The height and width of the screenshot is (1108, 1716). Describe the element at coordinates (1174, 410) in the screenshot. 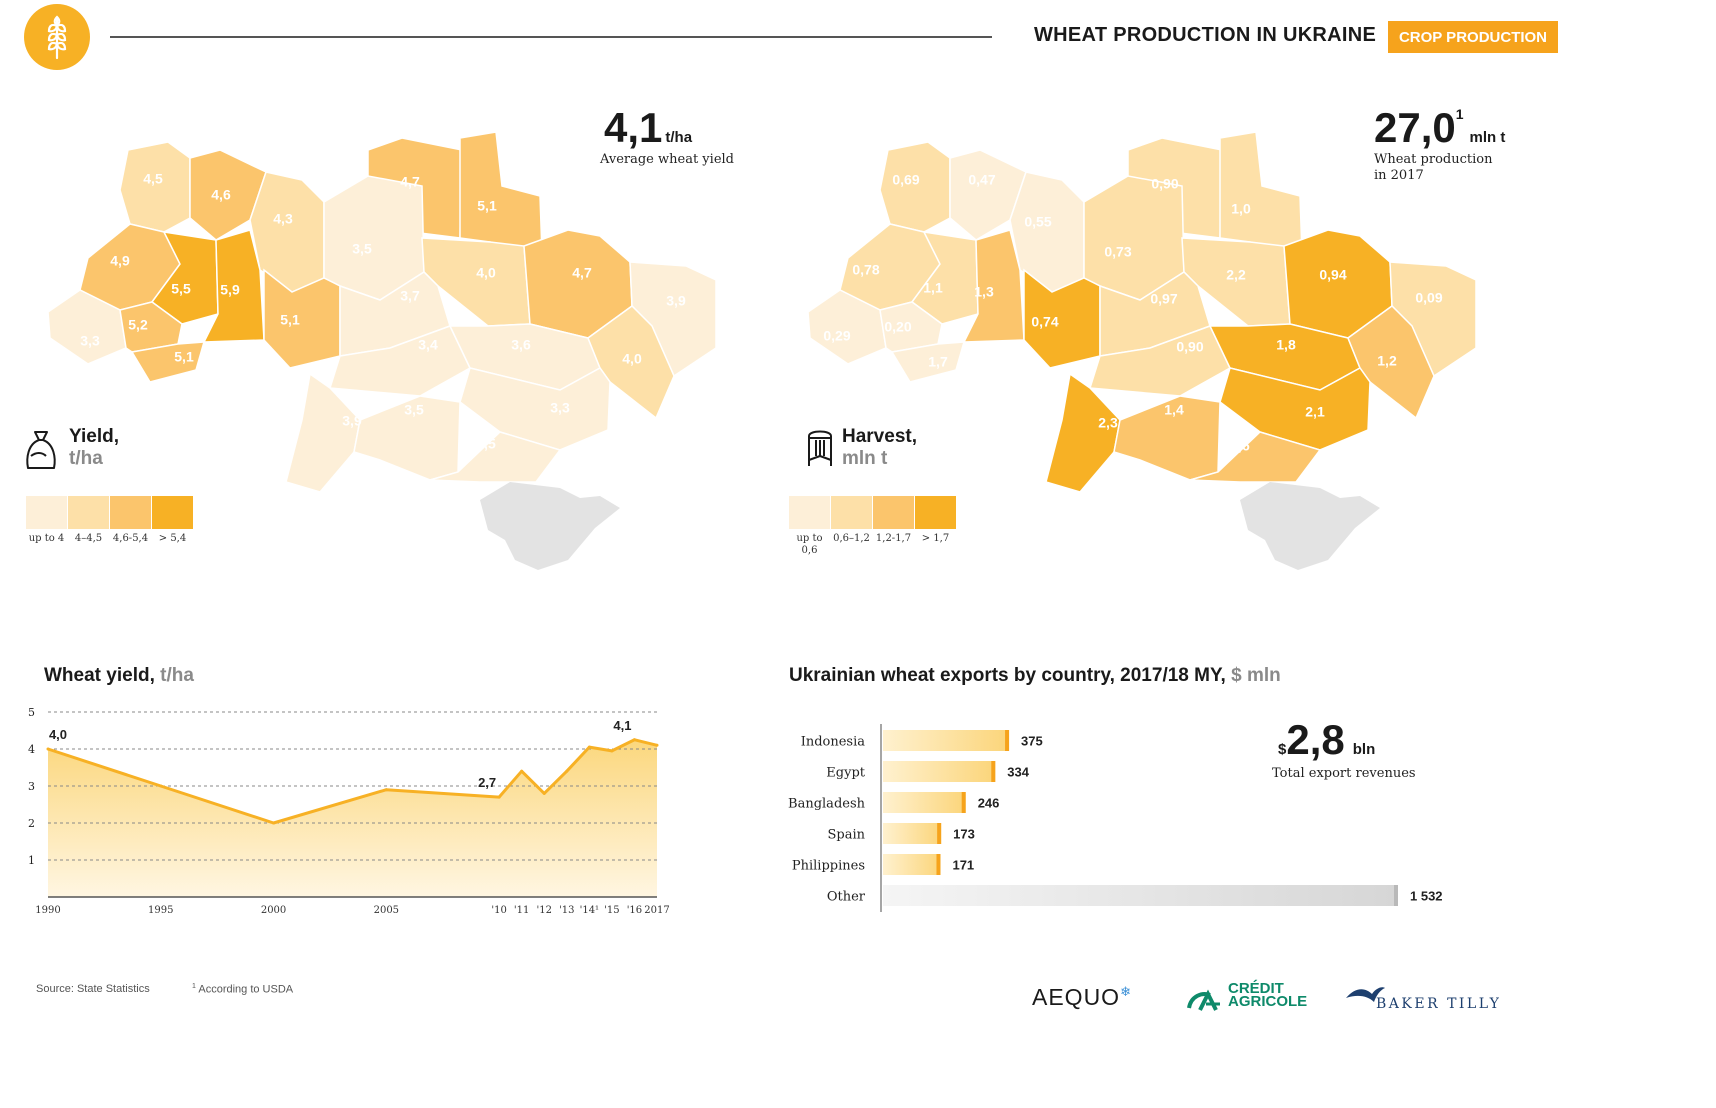

I see `harvest-region-value: 1,4` at that location.